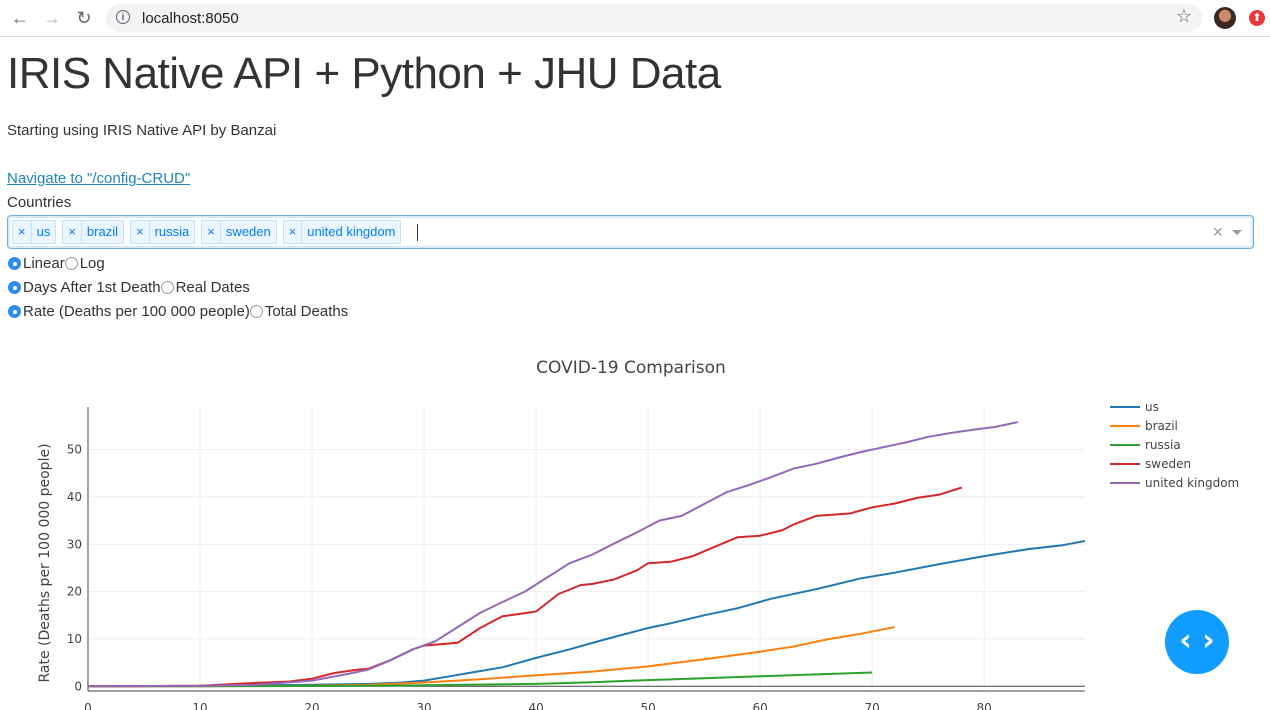 The image size is (1270, 710). I want to click on y-tick-label: 30, so click(74, 544).